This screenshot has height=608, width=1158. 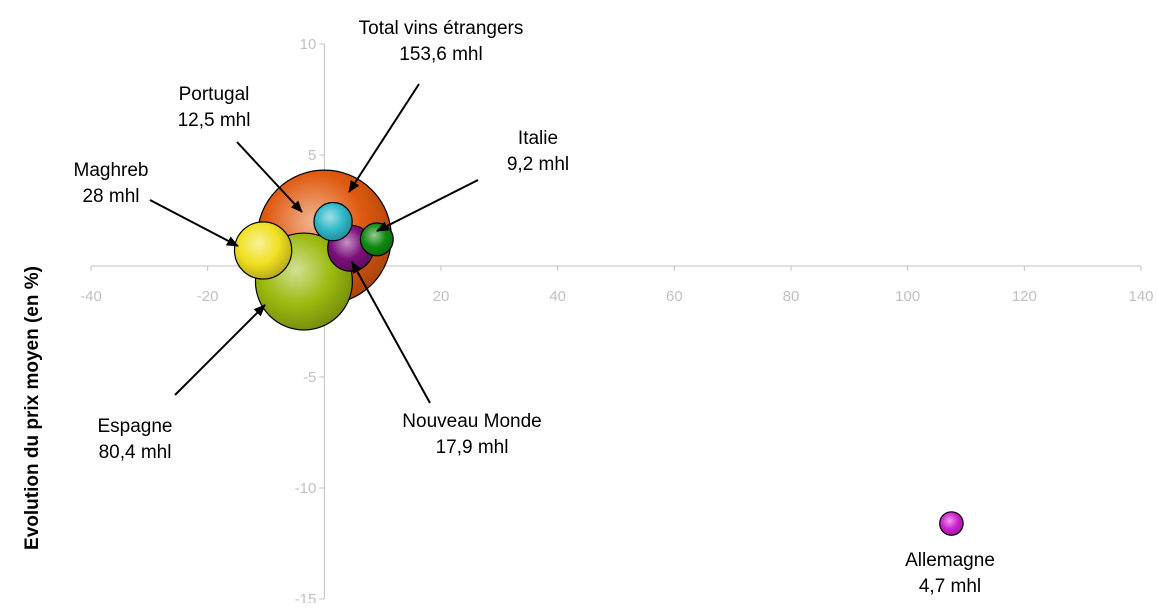 What do you see at coordinates (32, 408) in the screenshot?
I see `y-axis-title: Evolution du prix moyen (en %)` at bounding box center [32, 408].